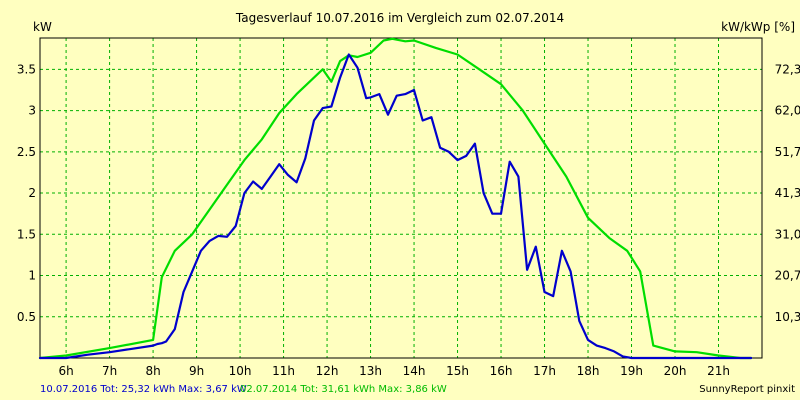 This screenshot has width=800, height=400. Describe the element at coordinates (787, 317) in the screenshot. I see `y-tick-label-right: 10,3` at that location.